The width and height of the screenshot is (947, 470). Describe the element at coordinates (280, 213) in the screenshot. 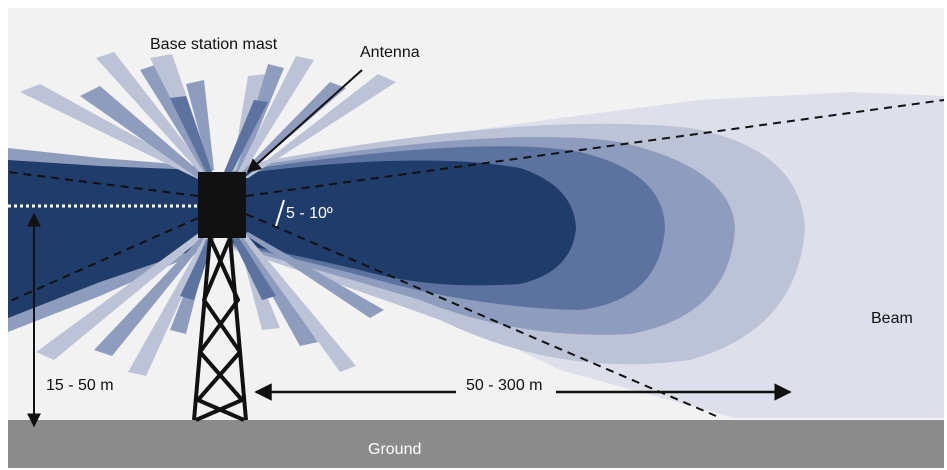

I see `angle-indicator` at that location.